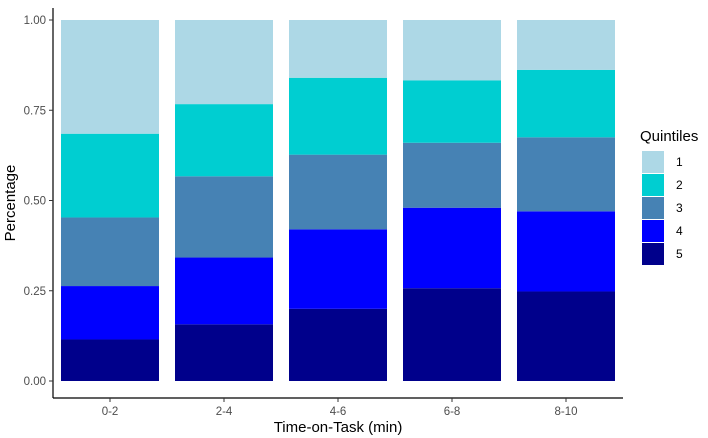  I want to click on legend-label-2: 2, so click(679, 185).